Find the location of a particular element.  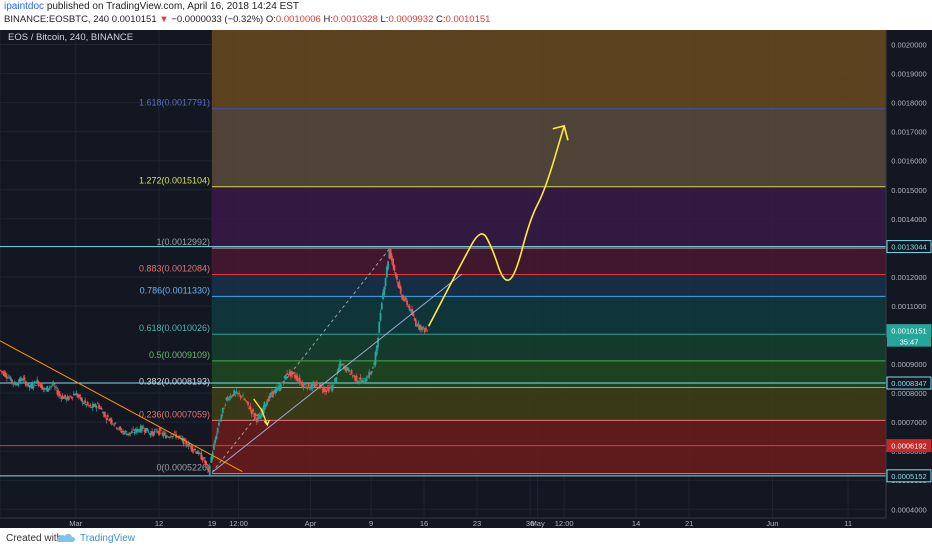

time-axis-tick-label: 16 is located at coordinates (424, 523).